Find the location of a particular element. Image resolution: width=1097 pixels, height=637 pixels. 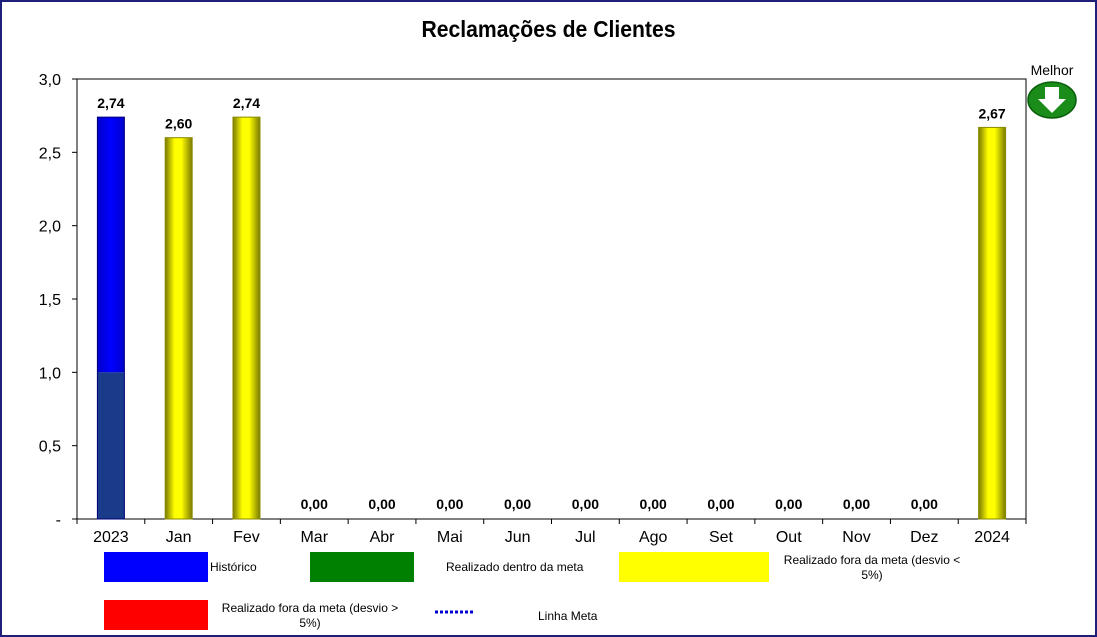

legend-swatch-fora-maior5 is located at coordinates (156, 615).